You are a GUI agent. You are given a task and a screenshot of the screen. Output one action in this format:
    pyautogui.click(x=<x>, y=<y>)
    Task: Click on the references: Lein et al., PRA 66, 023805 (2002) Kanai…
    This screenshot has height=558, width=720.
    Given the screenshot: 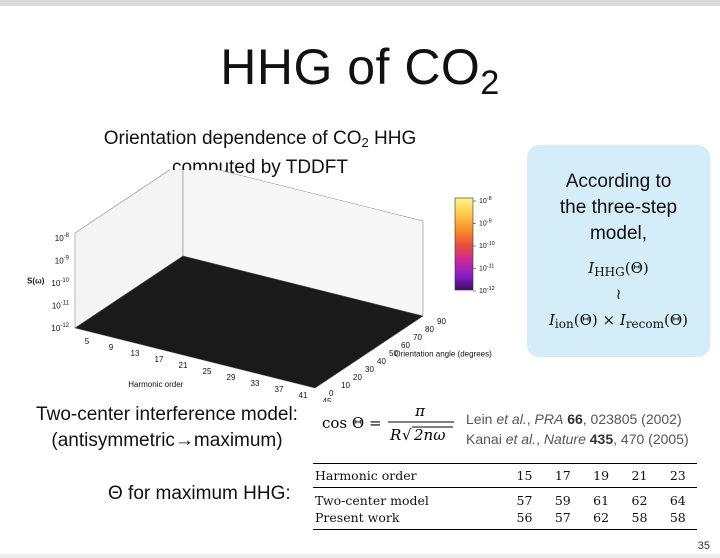 What is the action you would take?
    pyautogui.click(x=577, y=429)
    